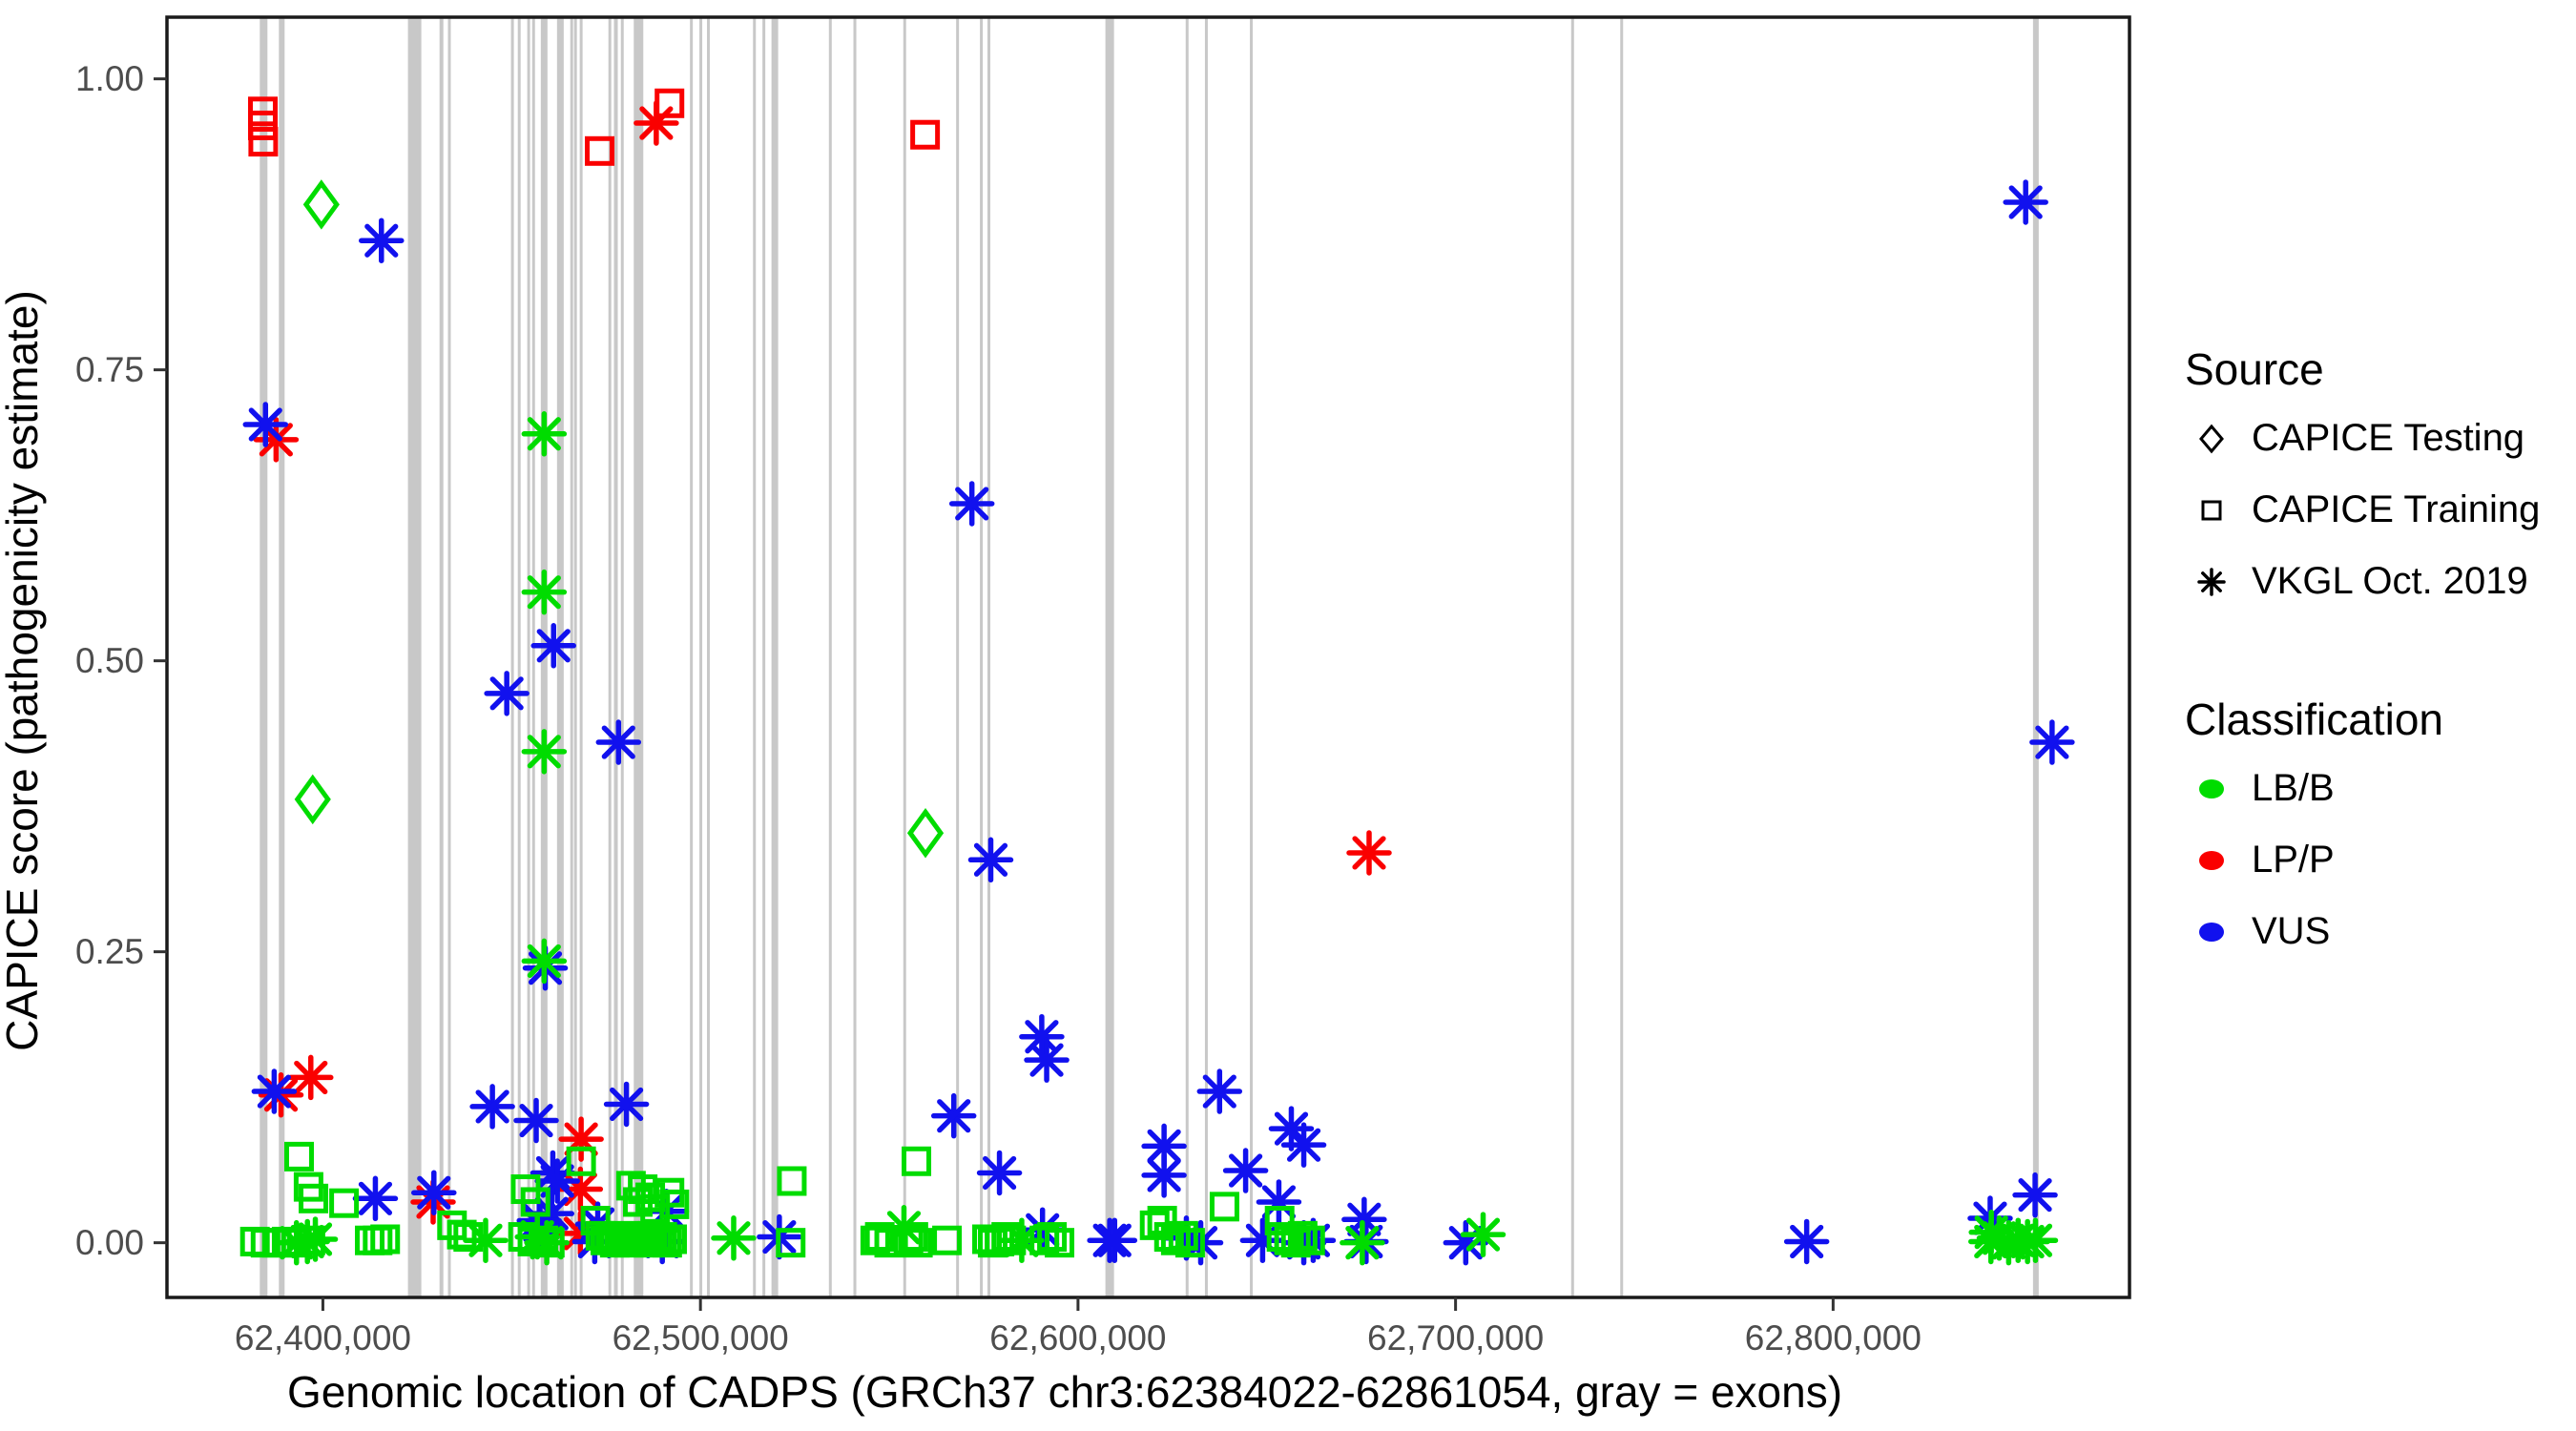  I want to click on legend-label-capice-training: CAPICE Training, so click(2396, 509).